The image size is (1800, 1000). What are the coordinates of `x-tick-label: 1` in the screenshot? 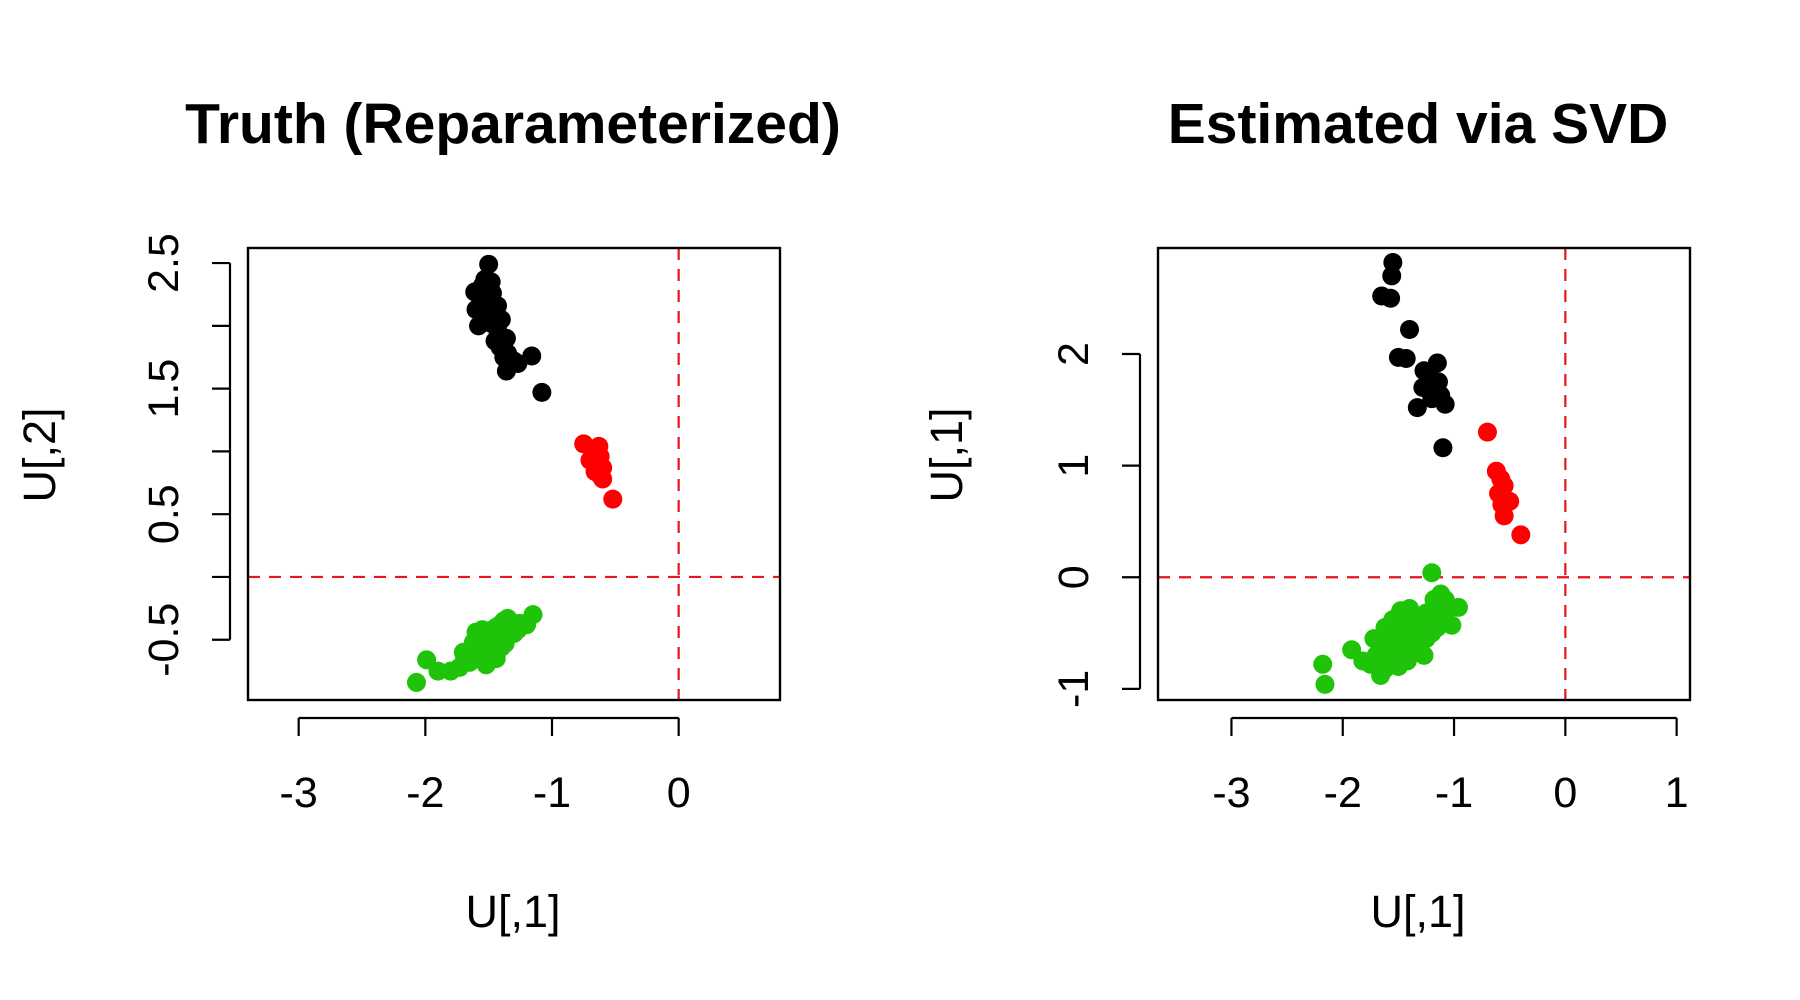 It's located at (1677, 793).